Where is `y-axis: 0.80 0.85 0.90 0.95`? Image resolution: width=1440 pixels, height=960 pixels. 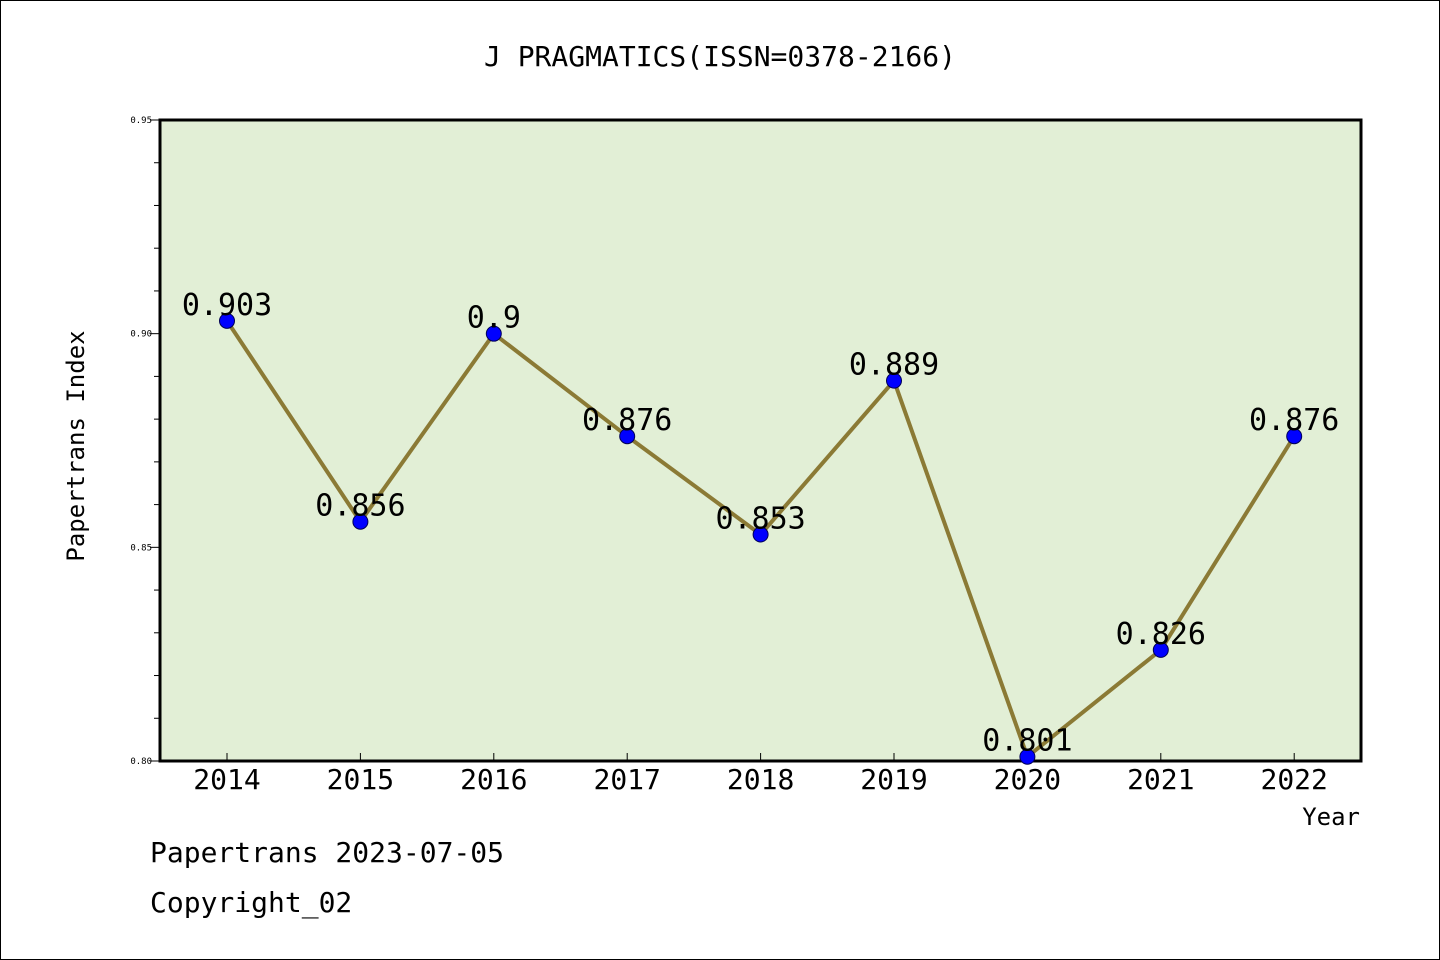
y-axis: 0.80 0.85 0.90 0.95 is located at coordinates (145, 441).